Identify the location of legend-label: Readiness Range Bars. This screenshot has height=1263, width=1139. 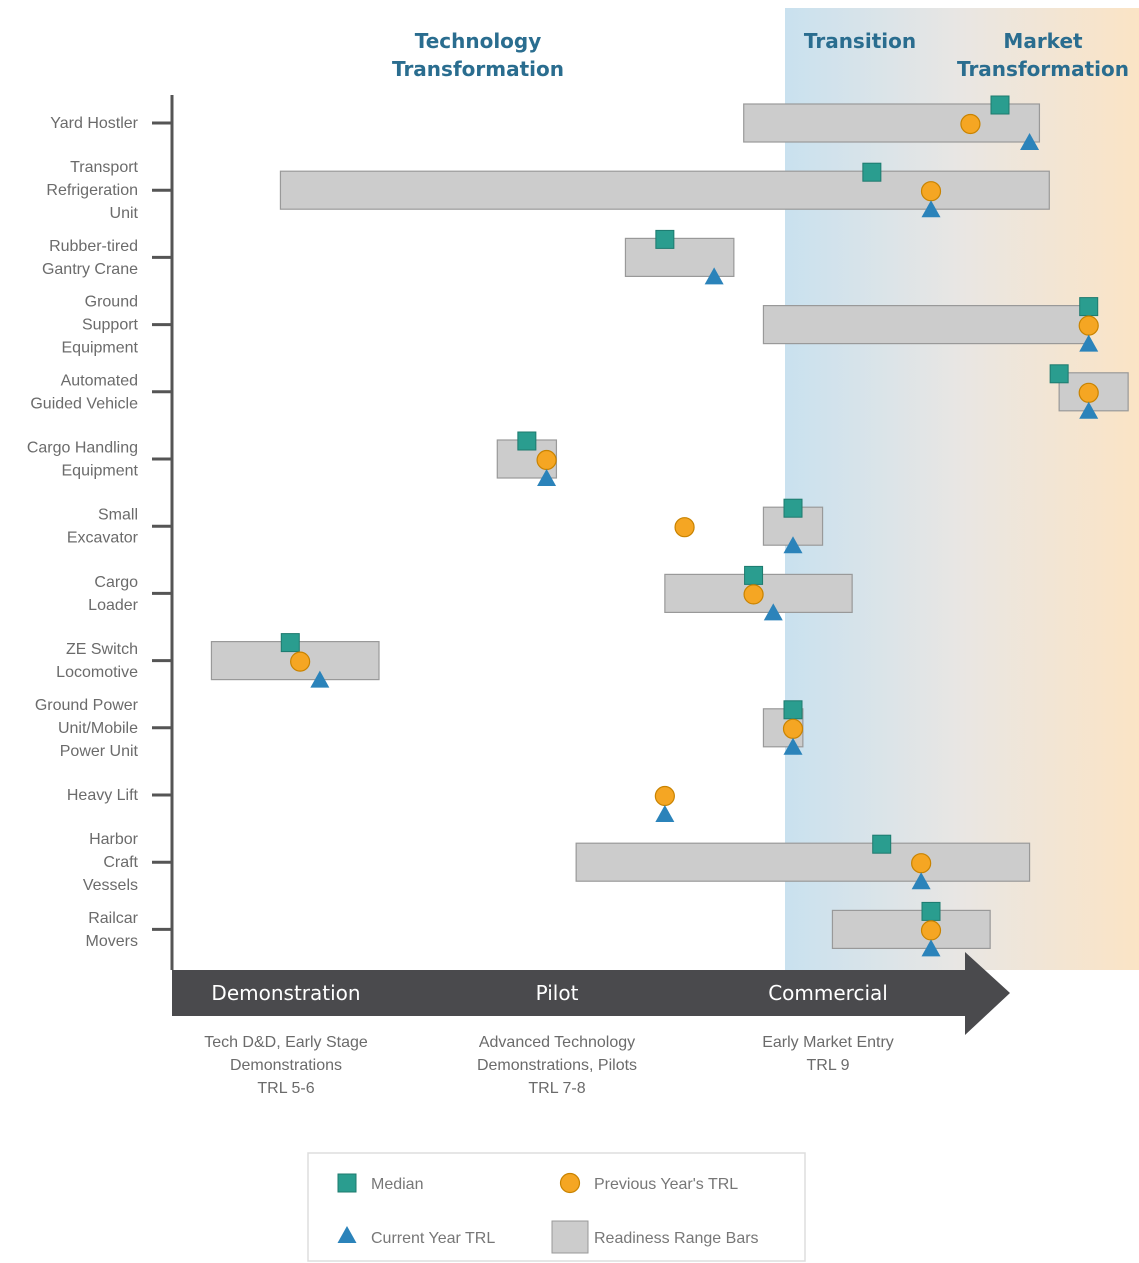
(676, 1238).